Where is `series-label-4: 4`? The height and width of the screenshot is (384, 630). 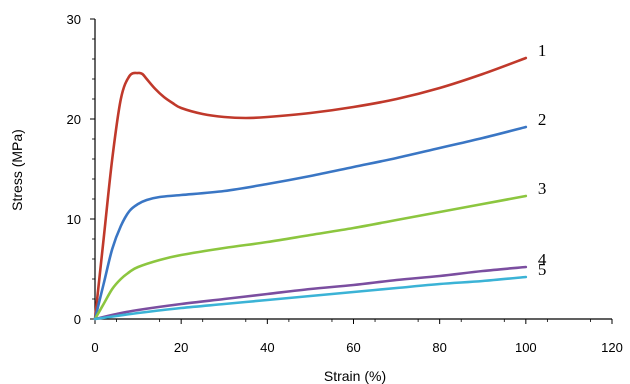
series-label-4: 4 is located at coordinates (542, 259).